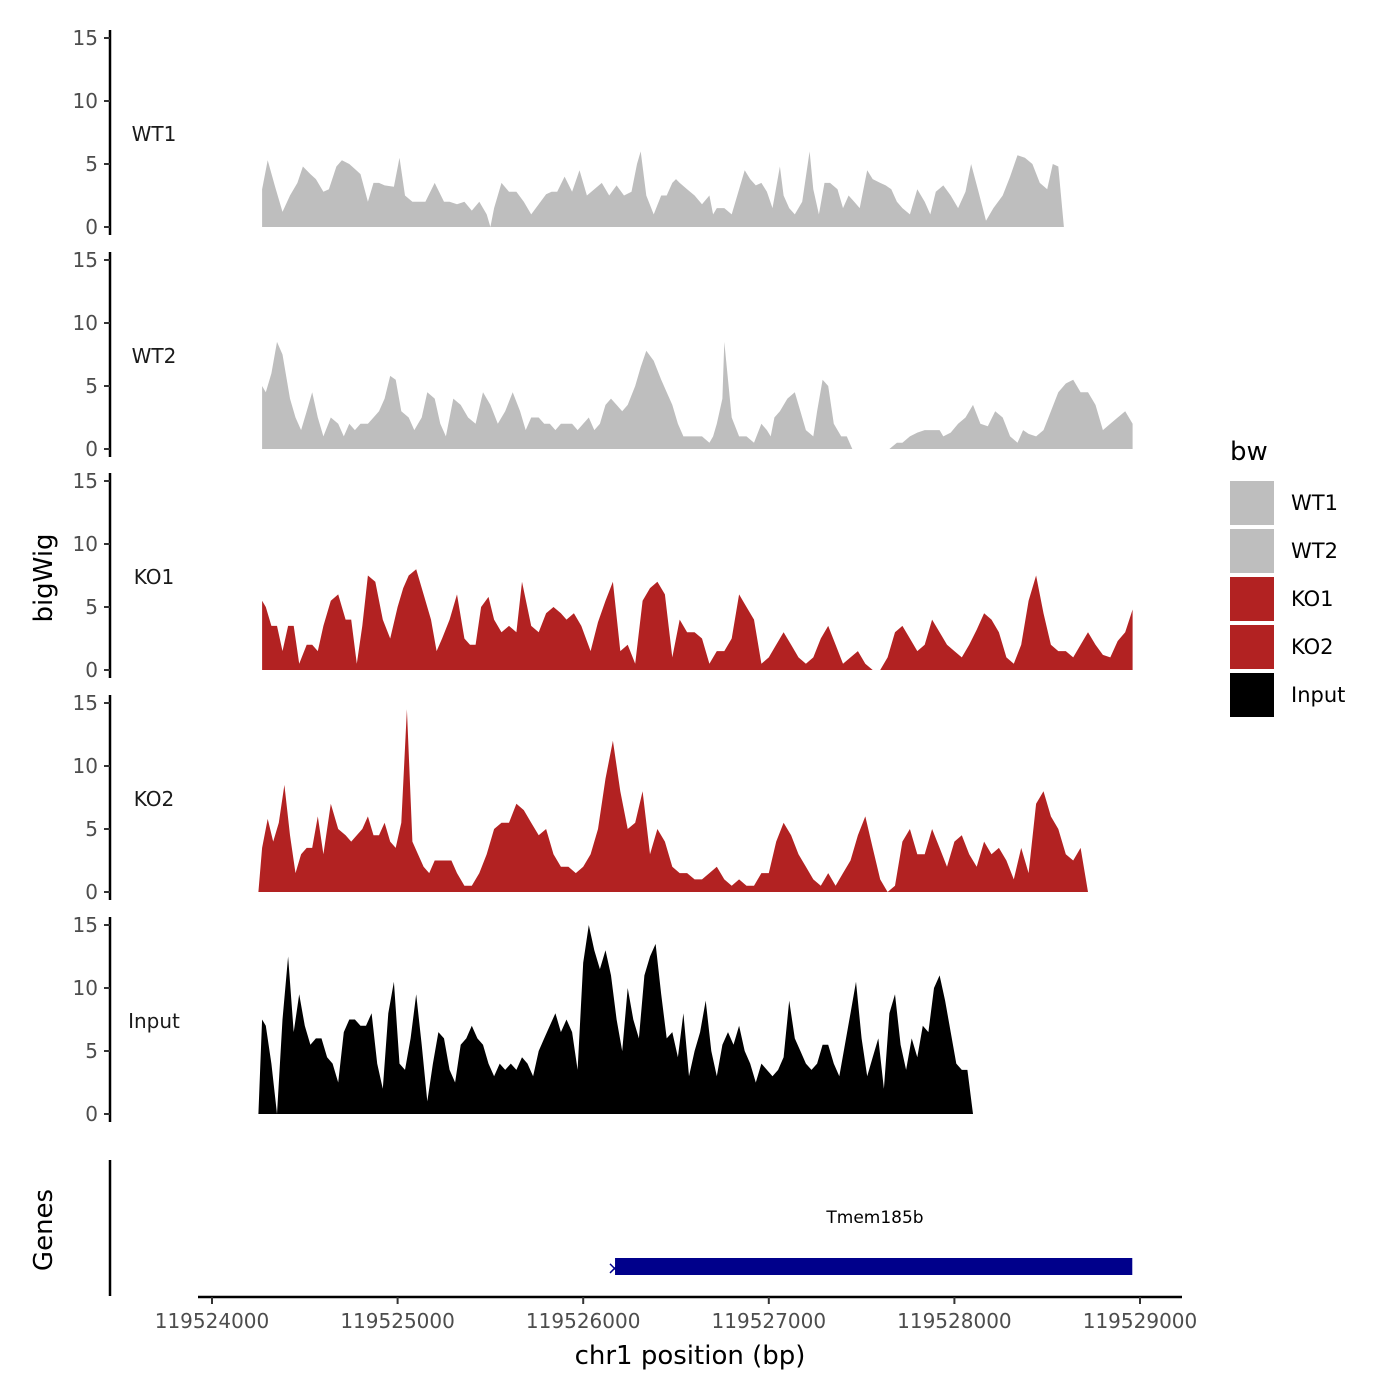 The width and height of the screenshot is (1400, 1400). What do you see at coordinates (697, 395) in the screenshot?
I see `signal-area-wt2` at bounding box center [697, 395].